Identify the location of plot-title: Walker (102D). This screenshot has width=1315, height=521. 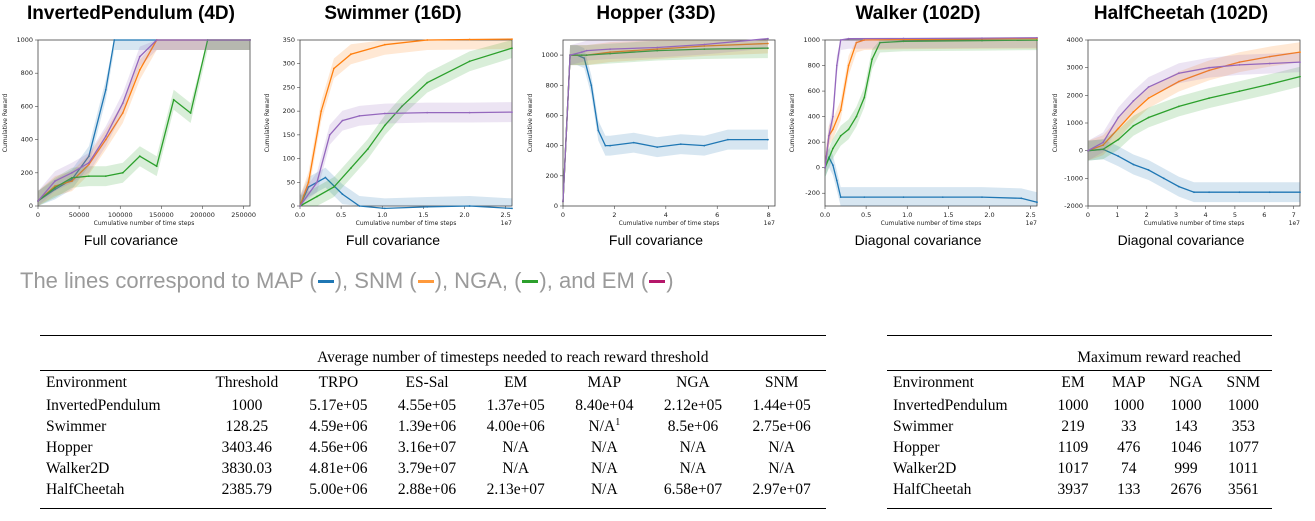
(918, 13).